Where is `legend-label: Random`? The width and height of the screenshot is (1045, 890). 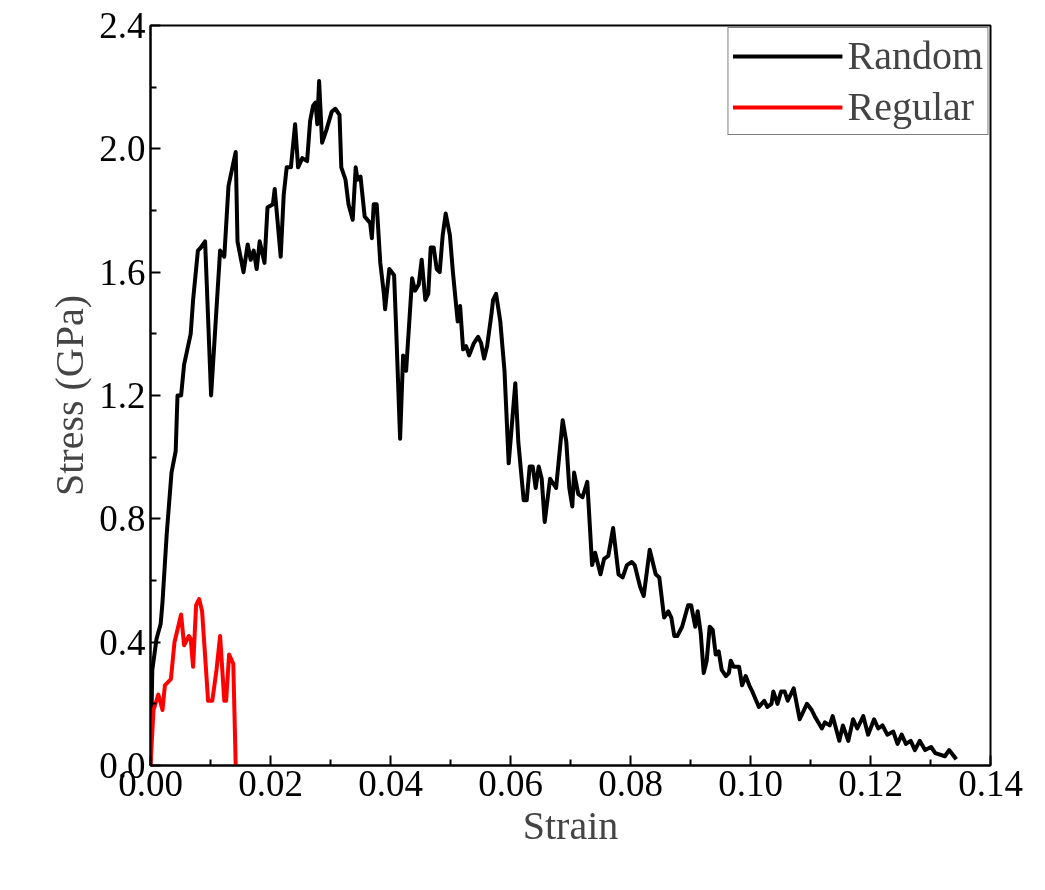 legend-label: Random is located at coordinates (915, 55).